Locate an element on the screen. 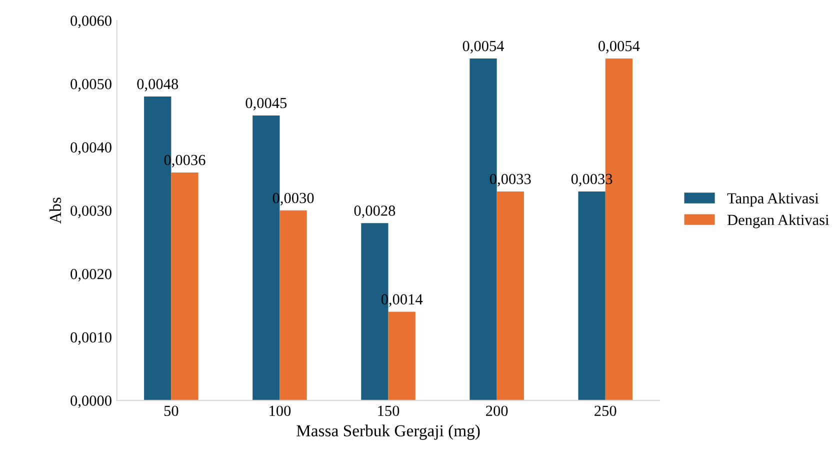 The width and height of the screenshot is (835, 455). y-tick-label: 0,0050 is located at coordinates (91, 85).